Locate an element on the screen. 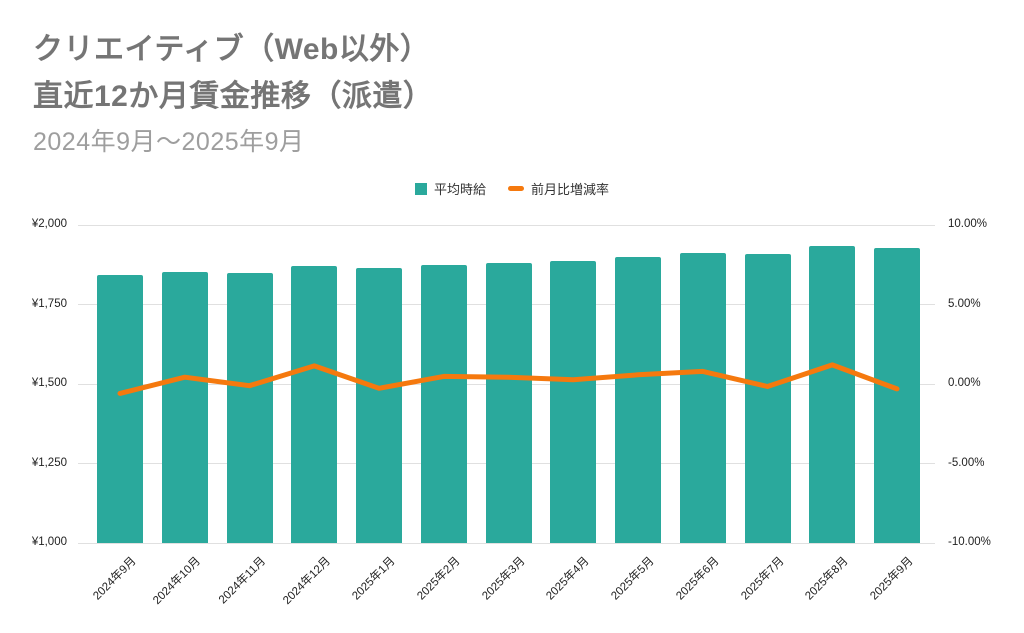 This screenshot has width=1024, height=633. bar-series-swatch-icon is located at coordinates (420, 188).